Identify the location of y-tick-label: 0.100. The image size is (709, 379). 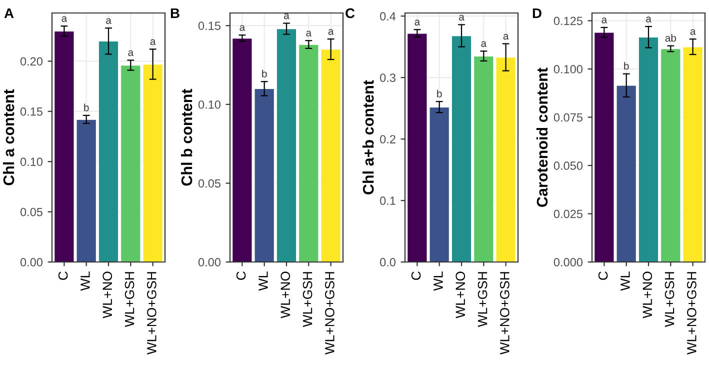
(568, 69).